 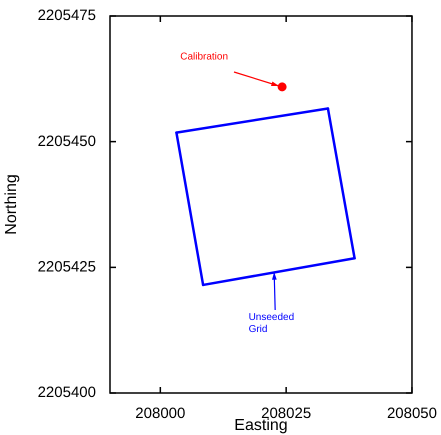 I want to click on y-axis-title: Northing, so click(x=11, y=204).